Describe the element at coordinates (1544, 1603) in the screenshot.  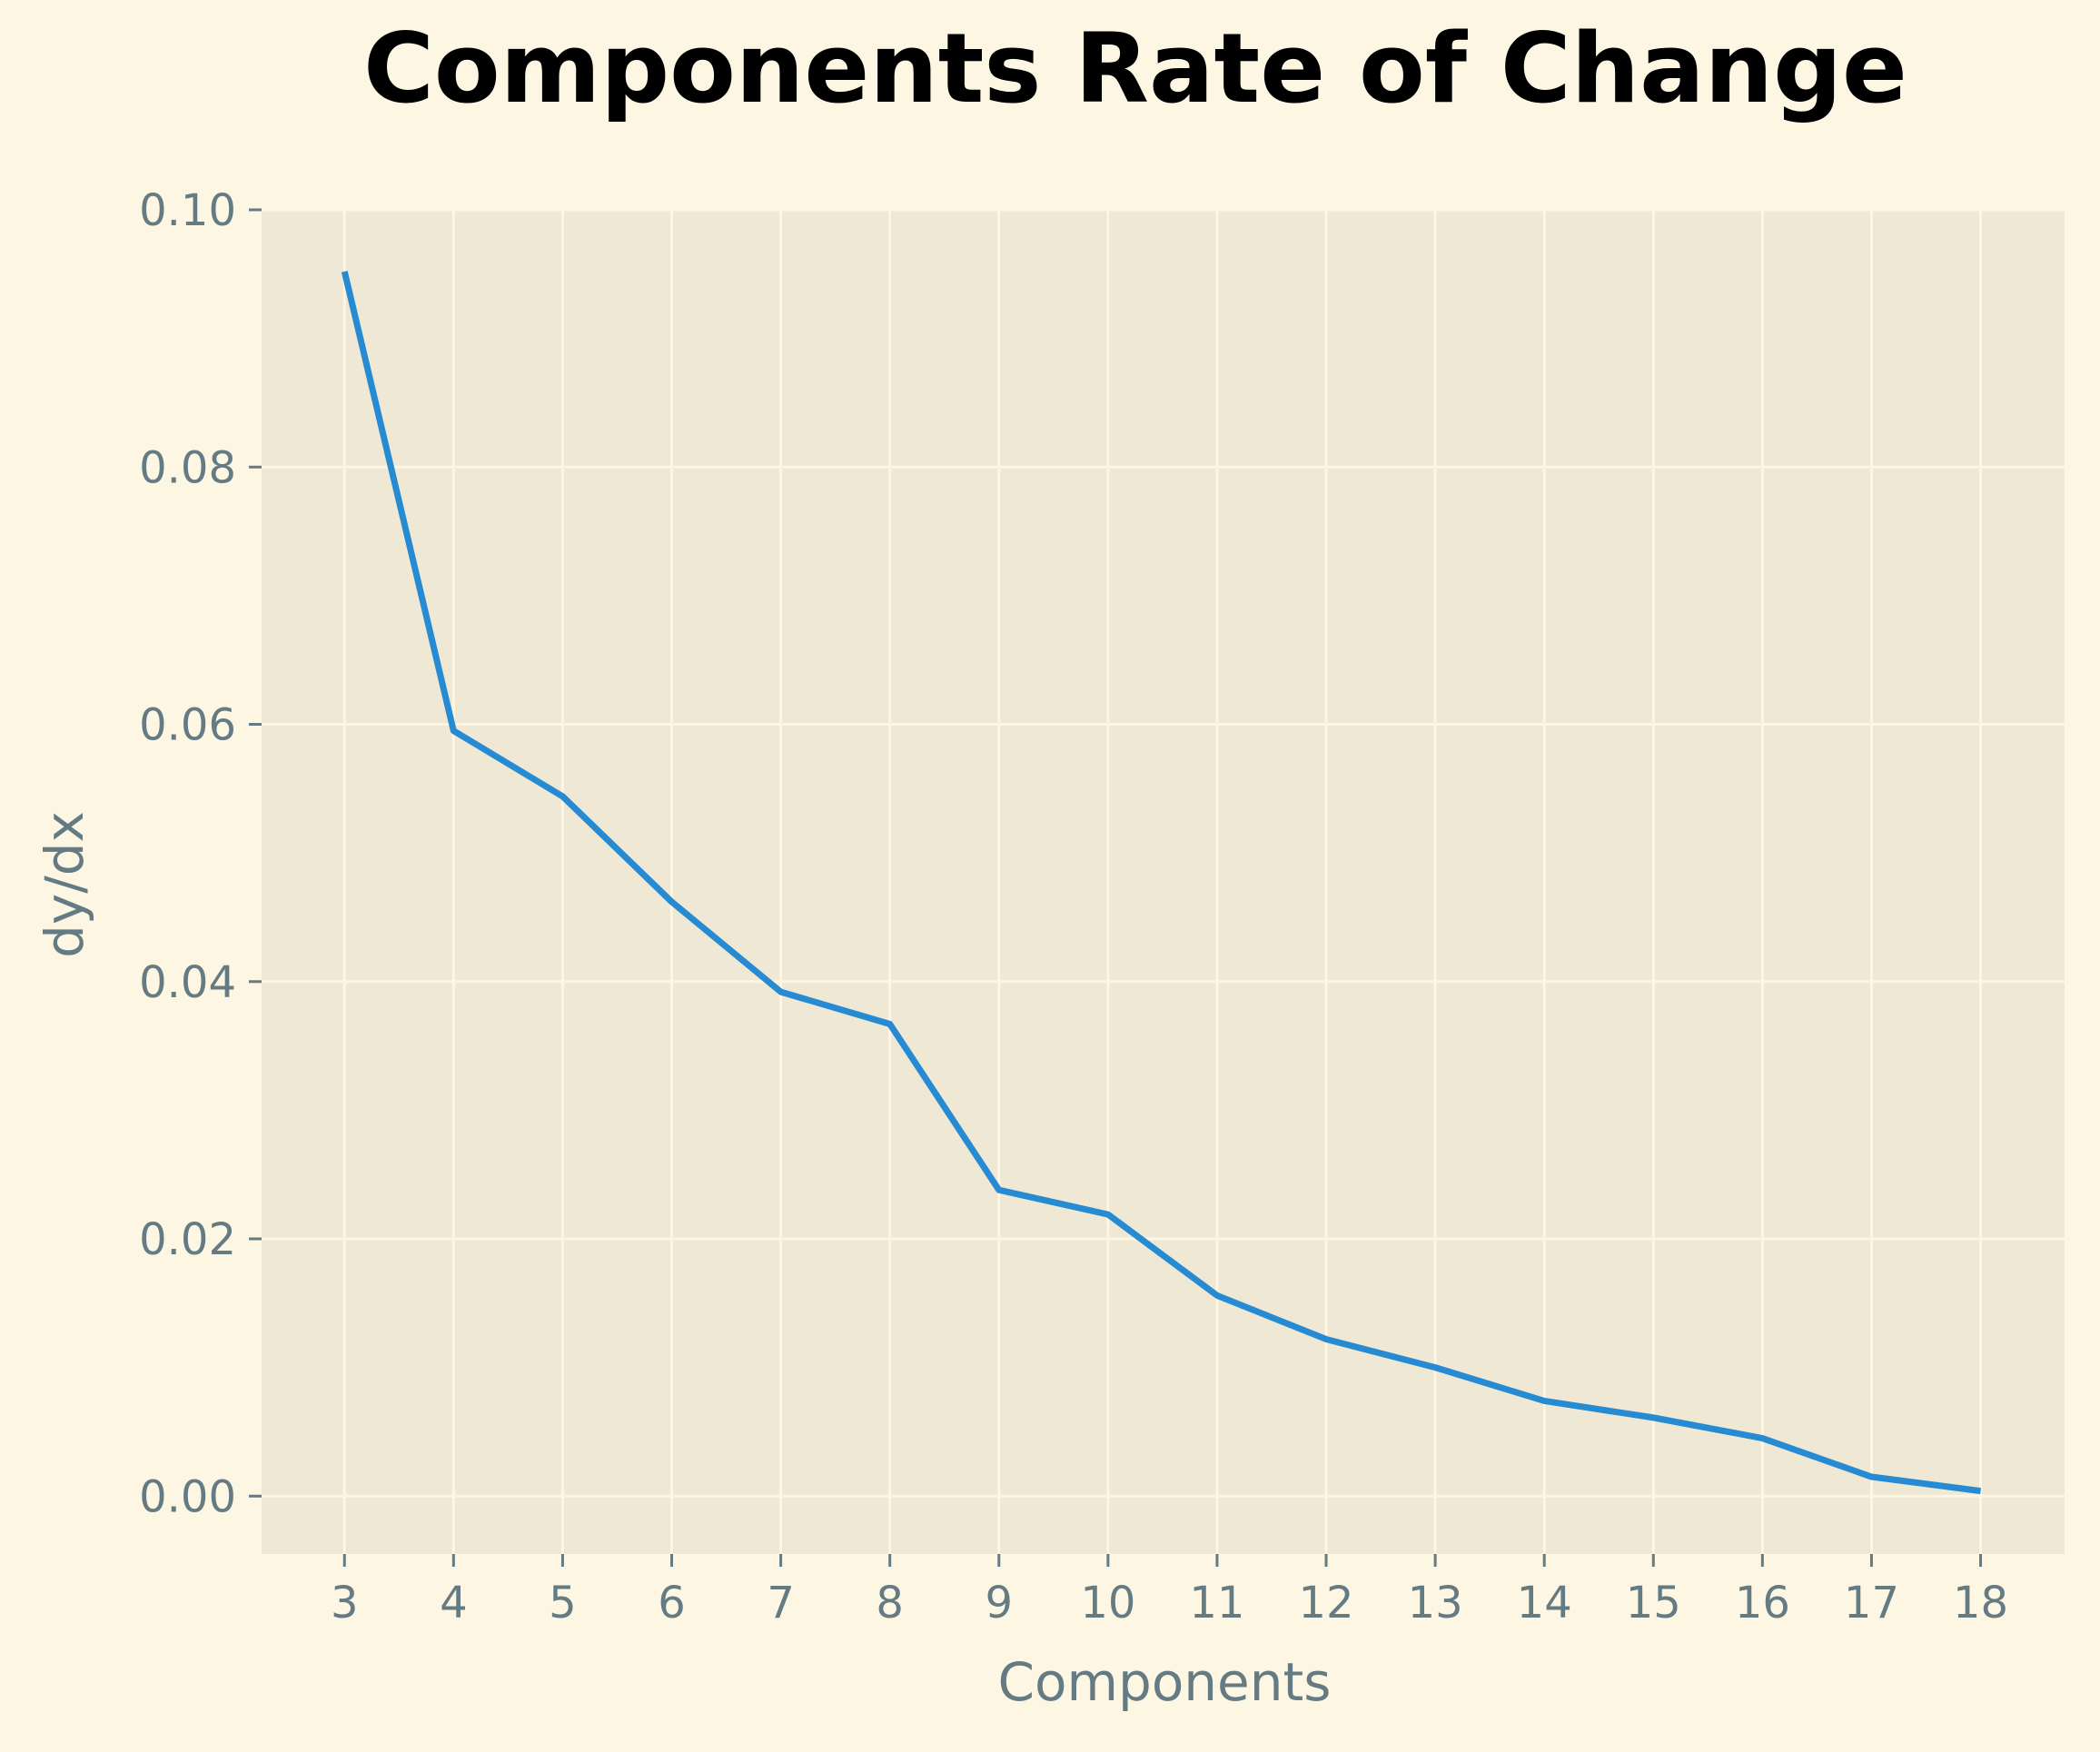
I see `x-tick-label: 14` at that location.